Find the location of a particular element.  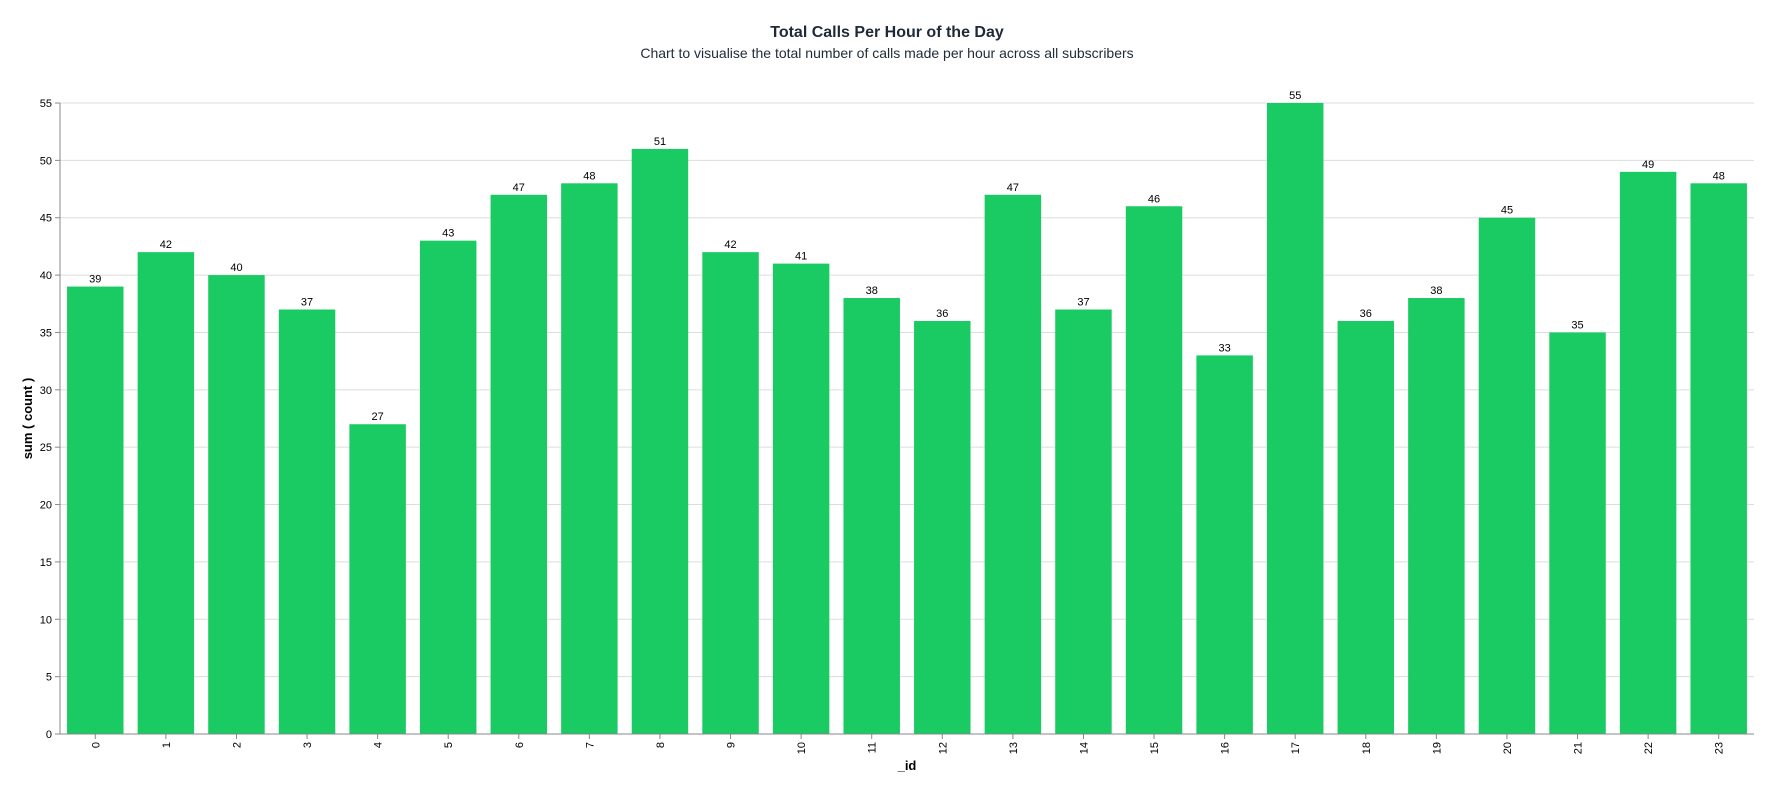

x-tick-label: 8 is located at coordinates (661, 745).